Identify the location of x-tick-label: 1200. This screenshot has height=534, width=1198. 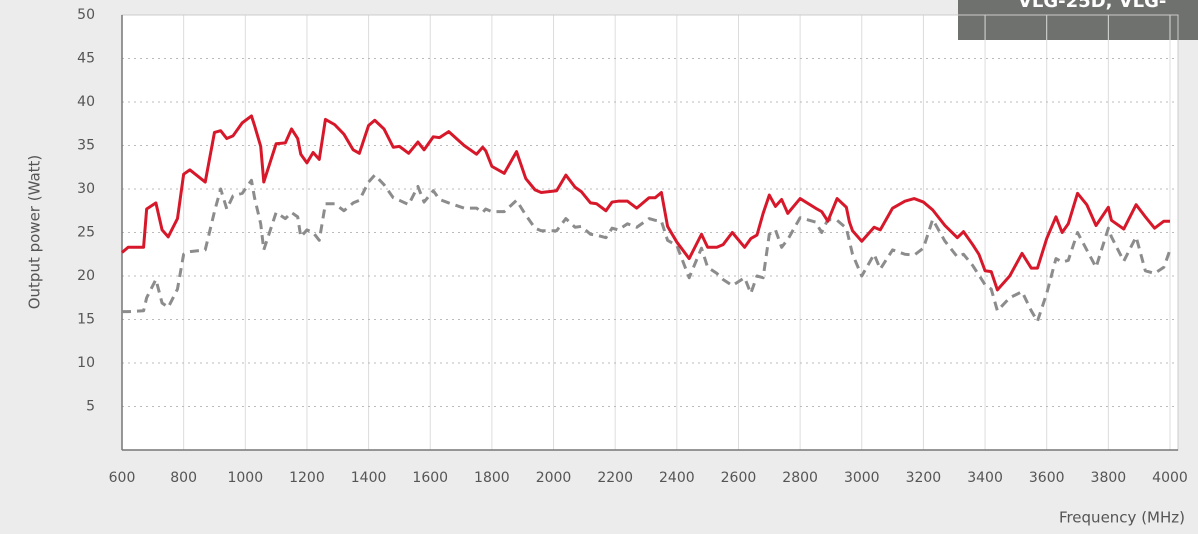
(307, 478).